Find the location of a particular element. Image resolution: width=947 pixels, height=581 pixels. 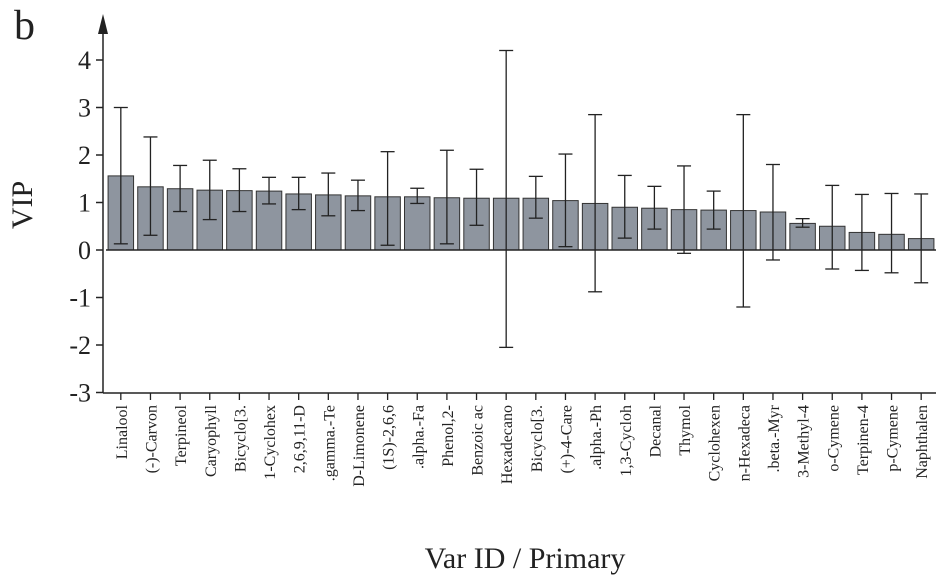

x-tick-label: .alpha.-Fa is located at coordinates (418, 437).